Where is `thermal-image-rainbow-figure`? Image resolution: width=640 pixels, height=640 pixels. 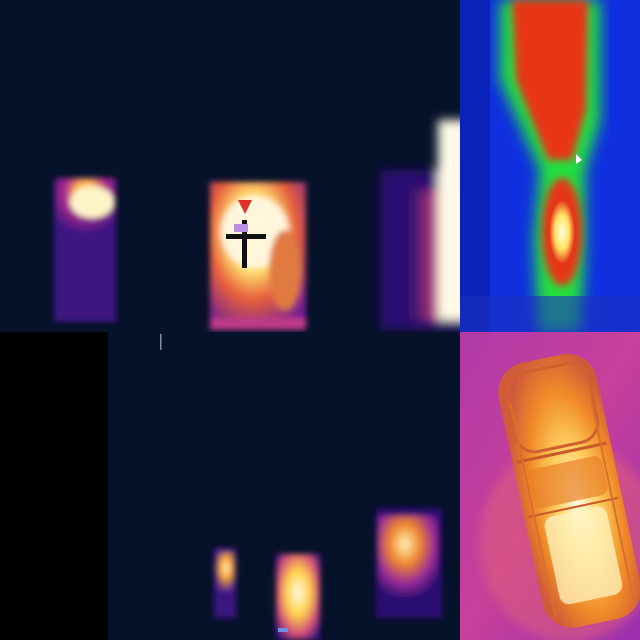 thermal-image-rainbow-figure is located at coordinates (550, 166).